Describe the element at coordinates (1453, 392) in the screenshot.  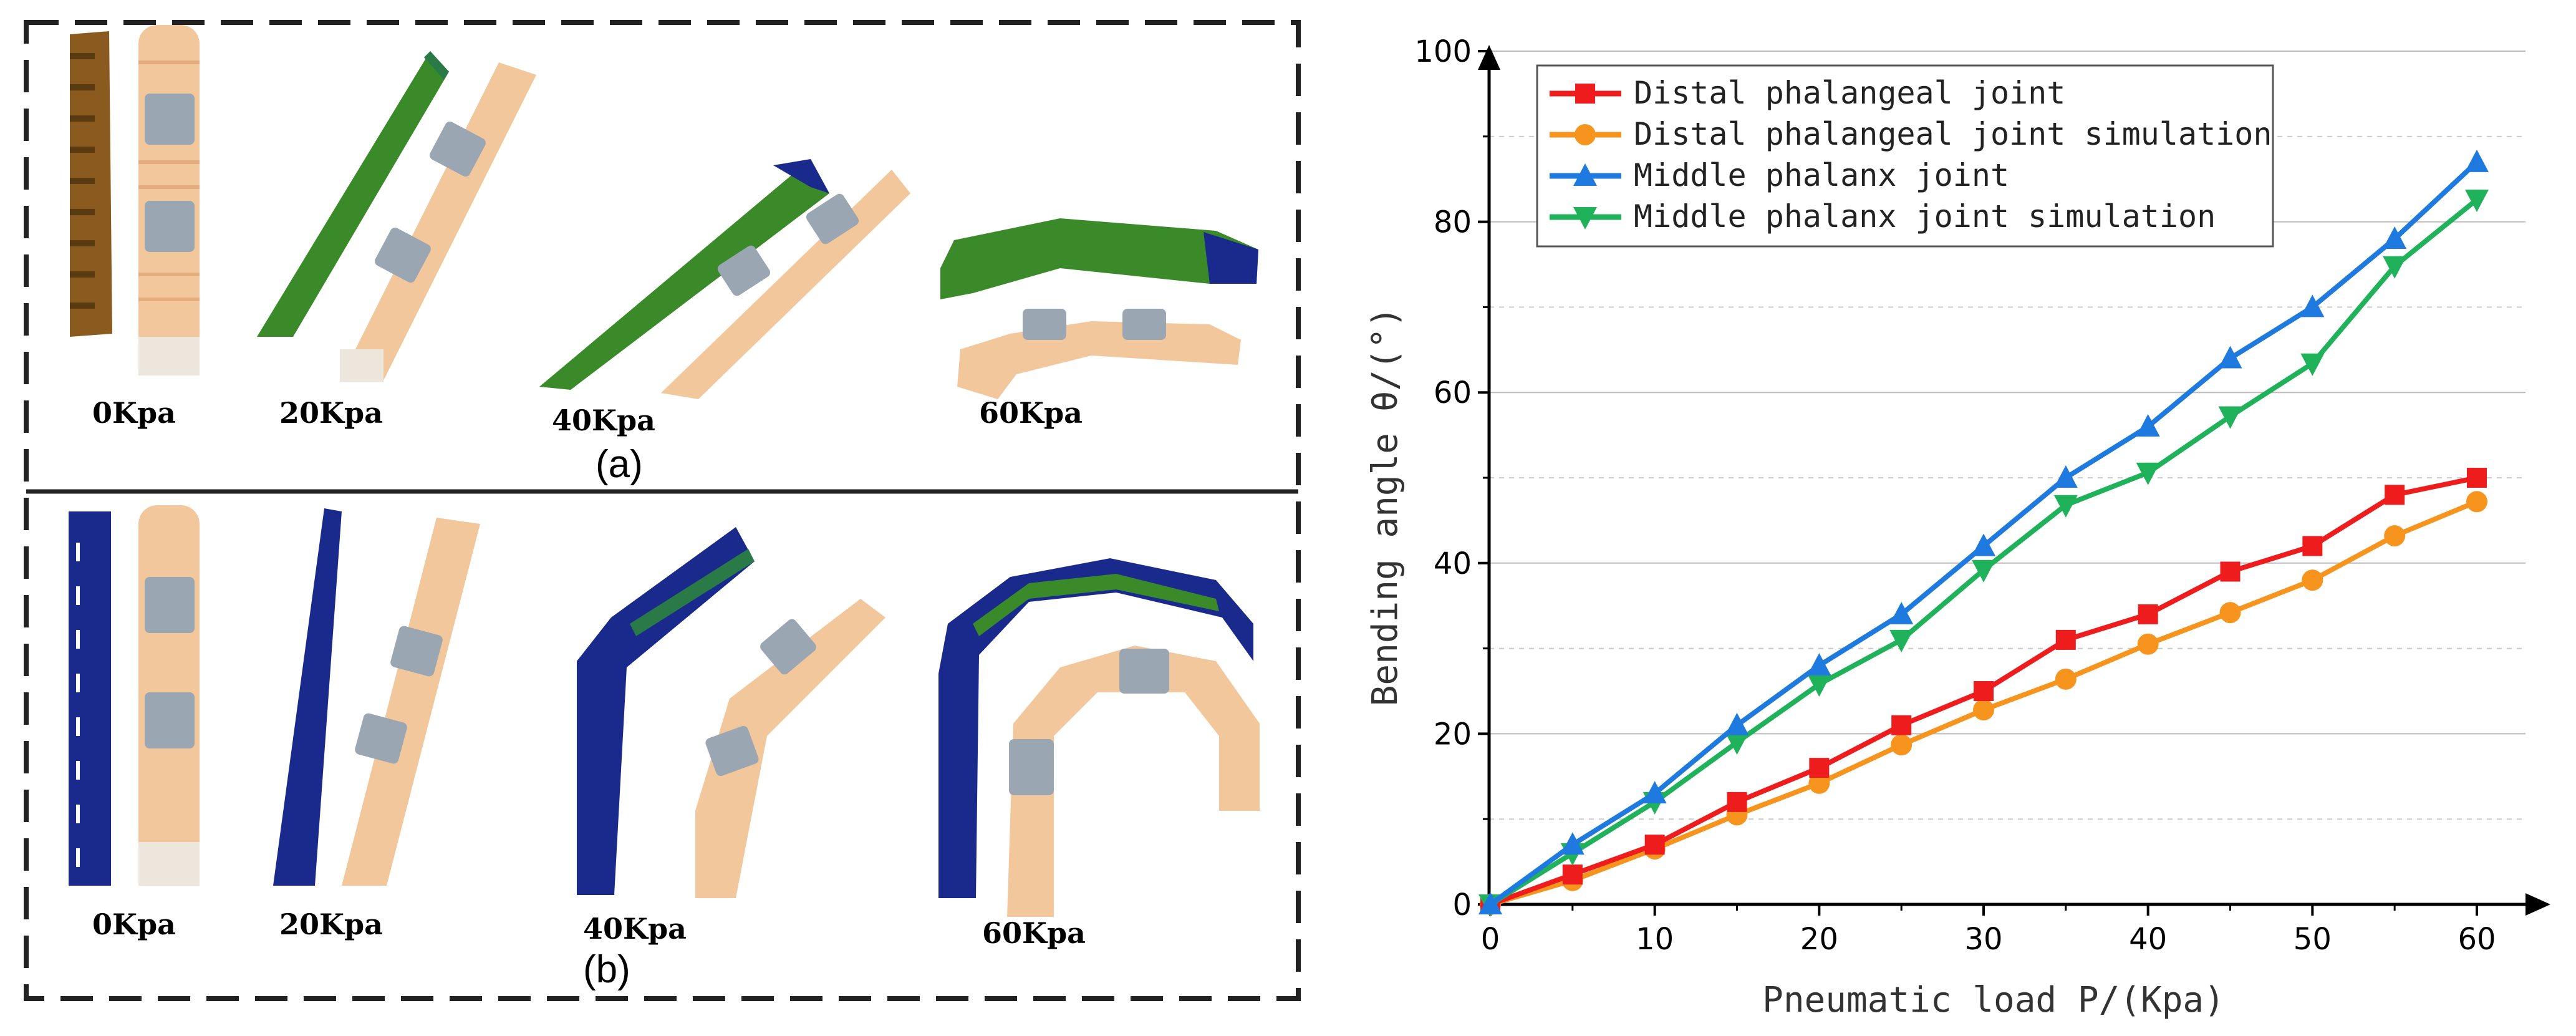
I see `y-tick-label: 60` at that location.